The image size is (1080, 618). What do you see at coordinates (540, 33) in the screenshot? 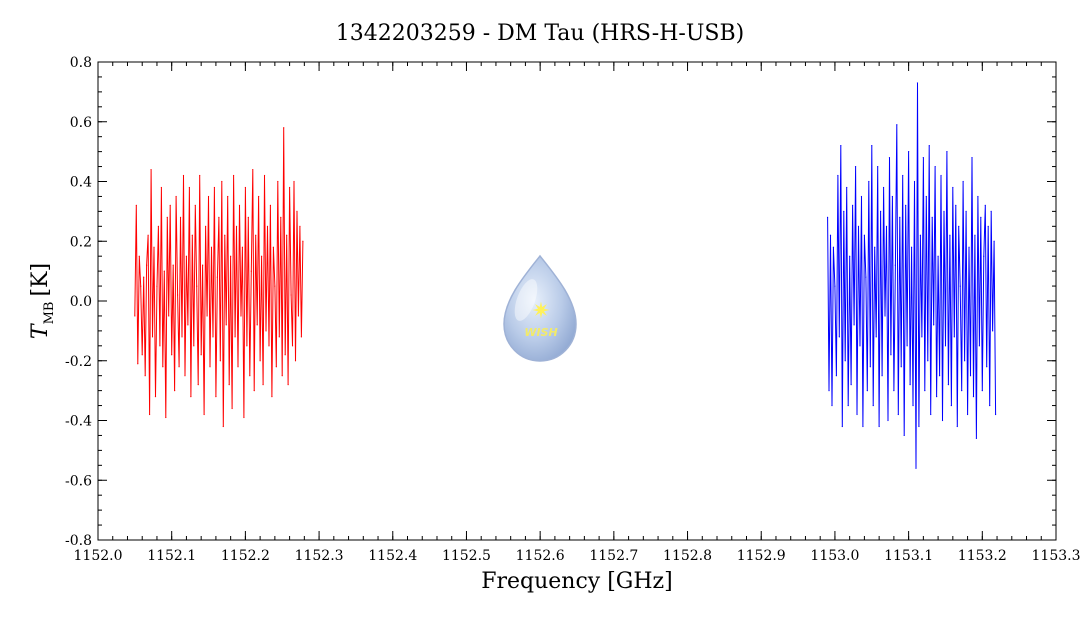
I see `chart-title: 1342203259 - DM Tau (HRS-H-USB)` at bounding box center [540, 33].